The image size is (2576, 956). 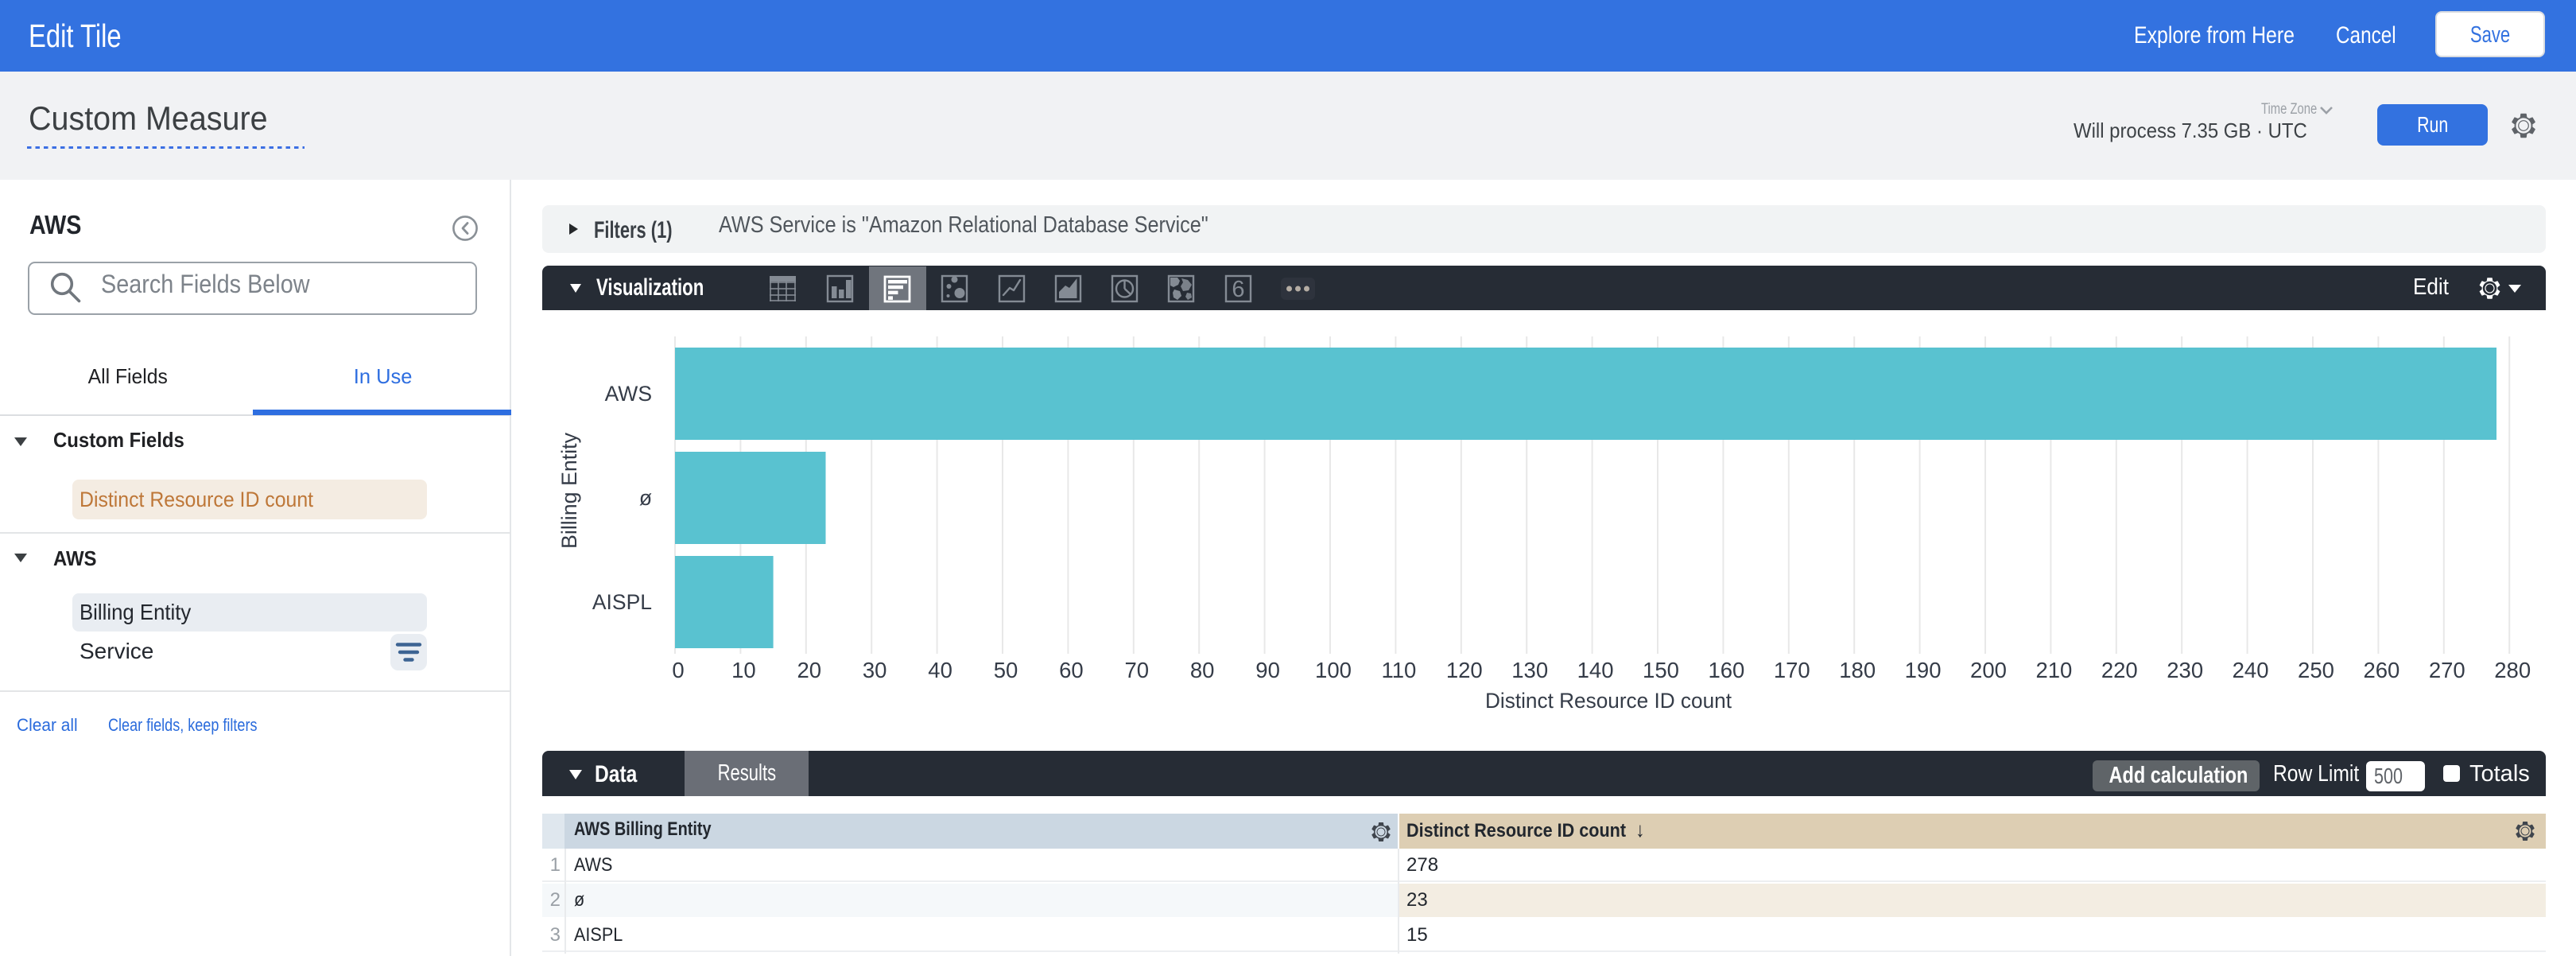 What do you see at coordinates (2447, 670) in the screenshot?
I see `svg-text: 270` at bounding box center [2447, 670].